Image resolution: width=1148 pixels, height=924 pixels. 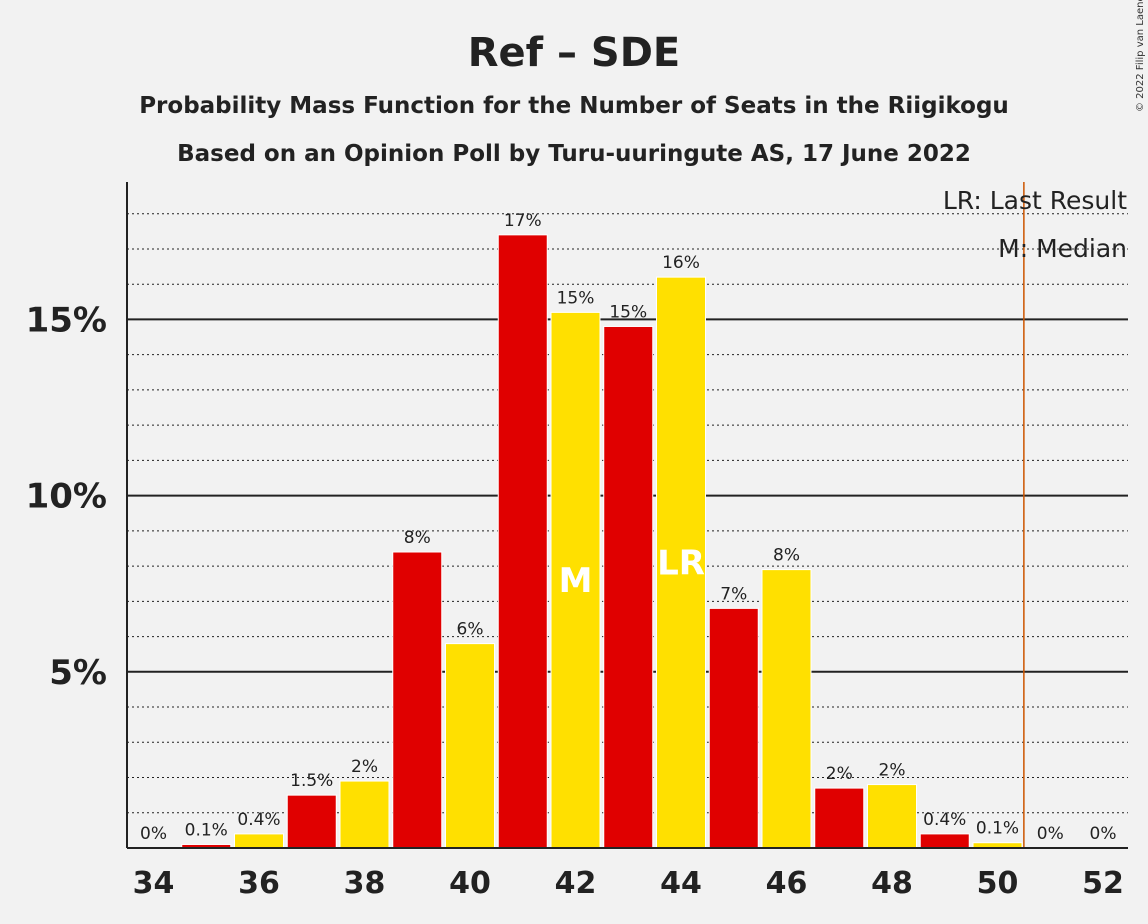 What do you see at coordinates (632, 573) in the screenshot?
I see `bar-markers: M LR` at bounding box center [632, 573].